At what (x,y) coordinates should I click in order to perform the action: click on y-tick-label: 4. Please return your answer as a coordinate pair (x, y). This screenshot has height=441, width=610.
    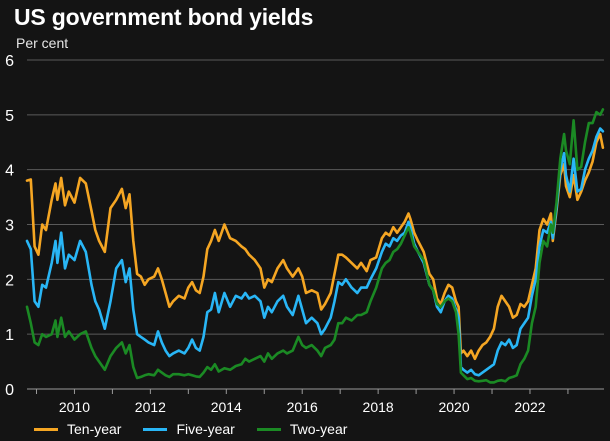
    Looking at the image, I should click on (9, 171).